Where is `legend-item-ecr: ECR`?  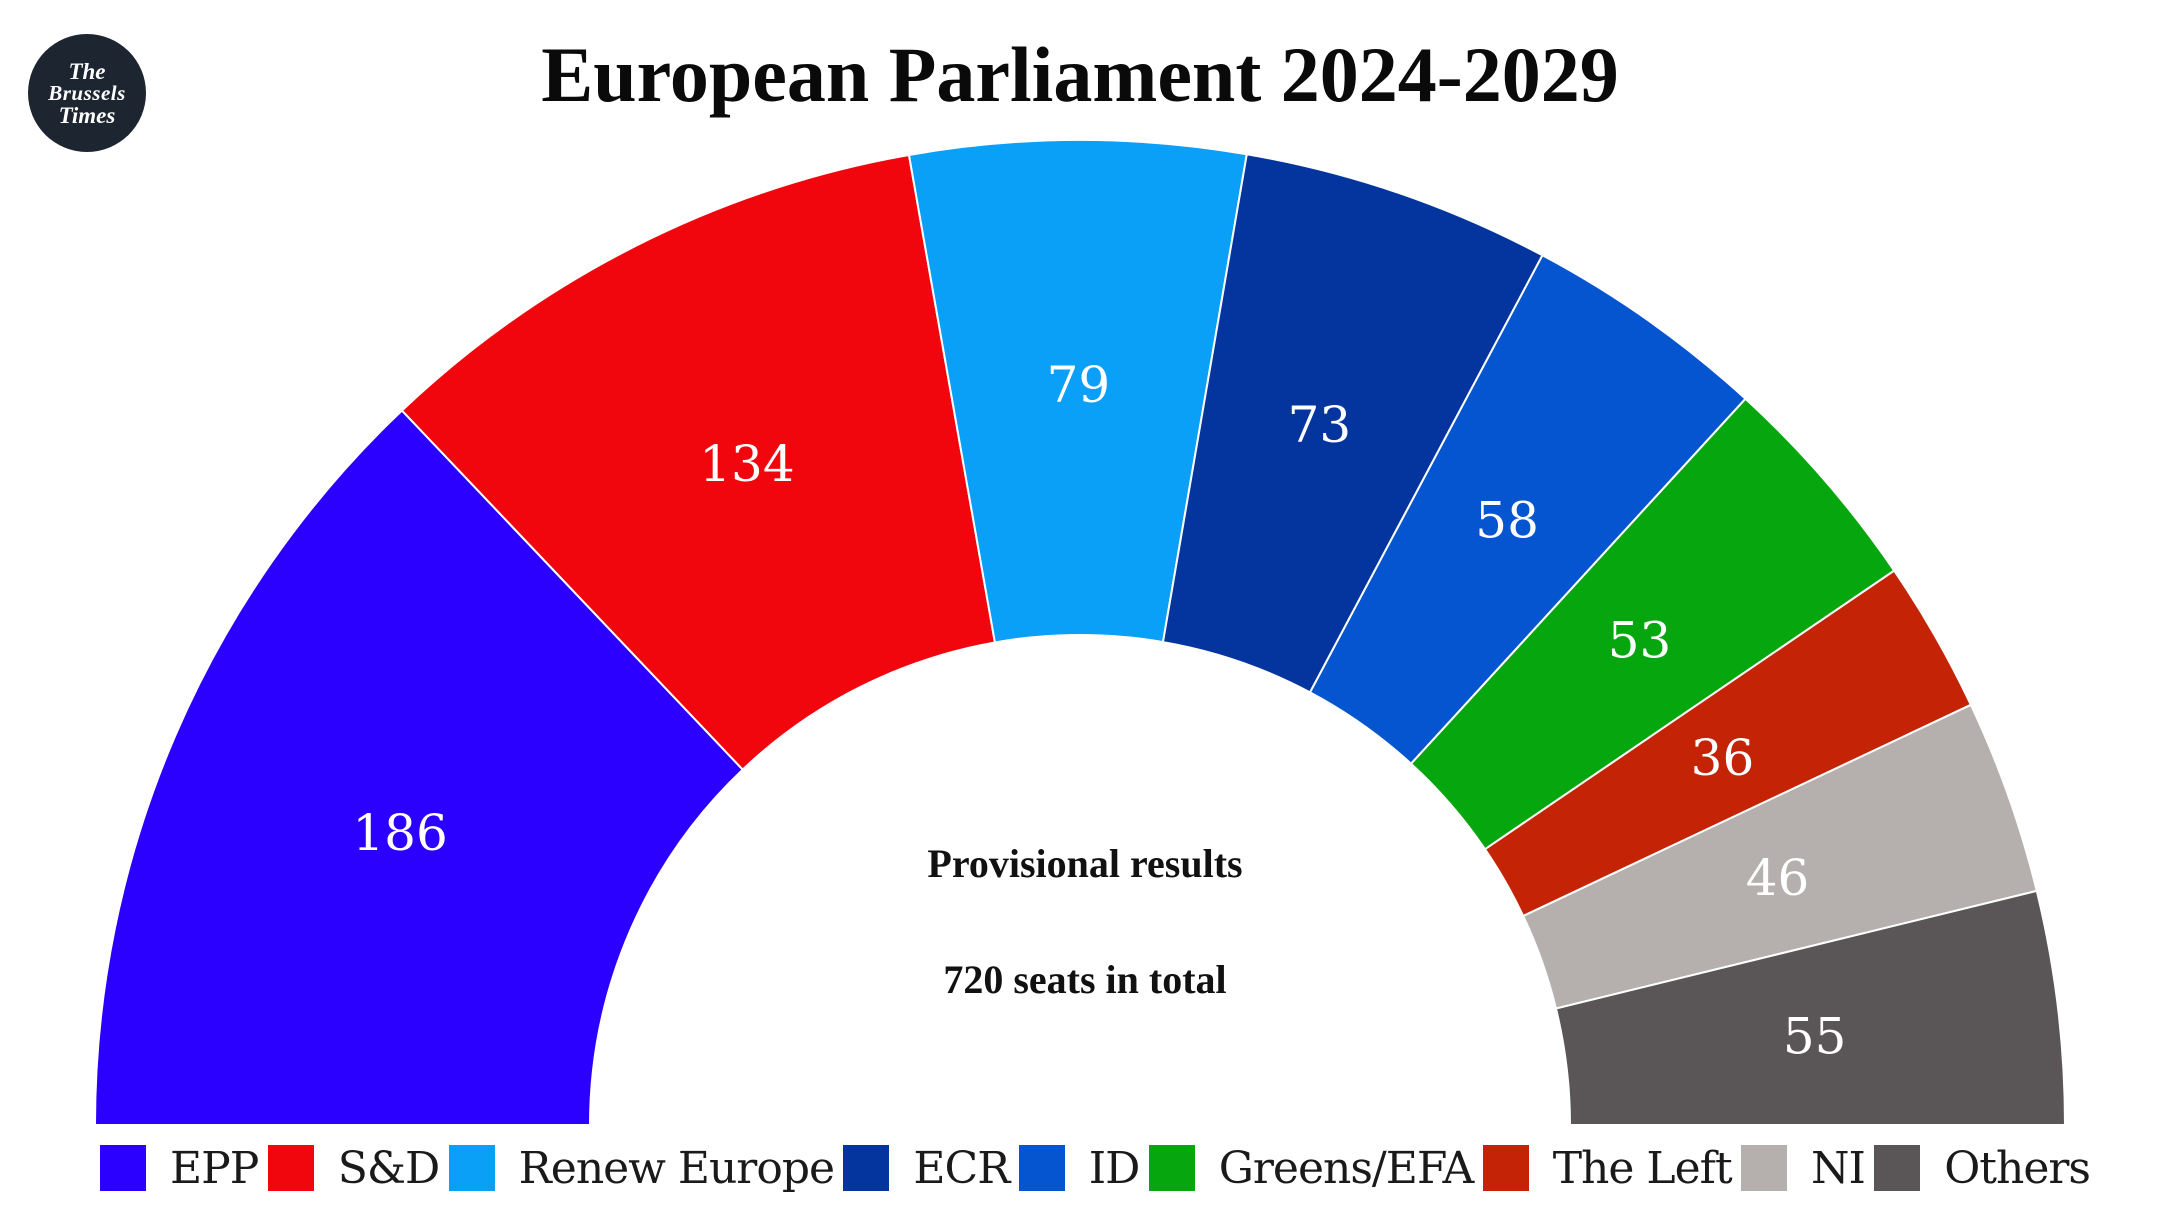
legend-item-ecr: ECR is located at coordinates (926, 1168).